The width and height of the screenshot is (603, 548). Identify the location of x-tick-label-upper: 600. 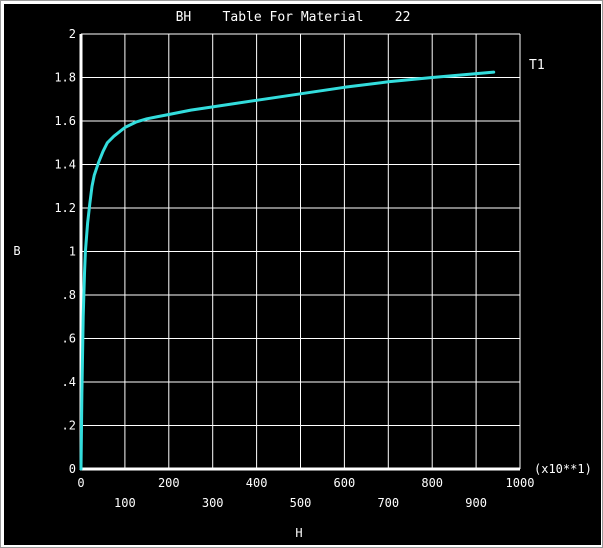
(345, 483).